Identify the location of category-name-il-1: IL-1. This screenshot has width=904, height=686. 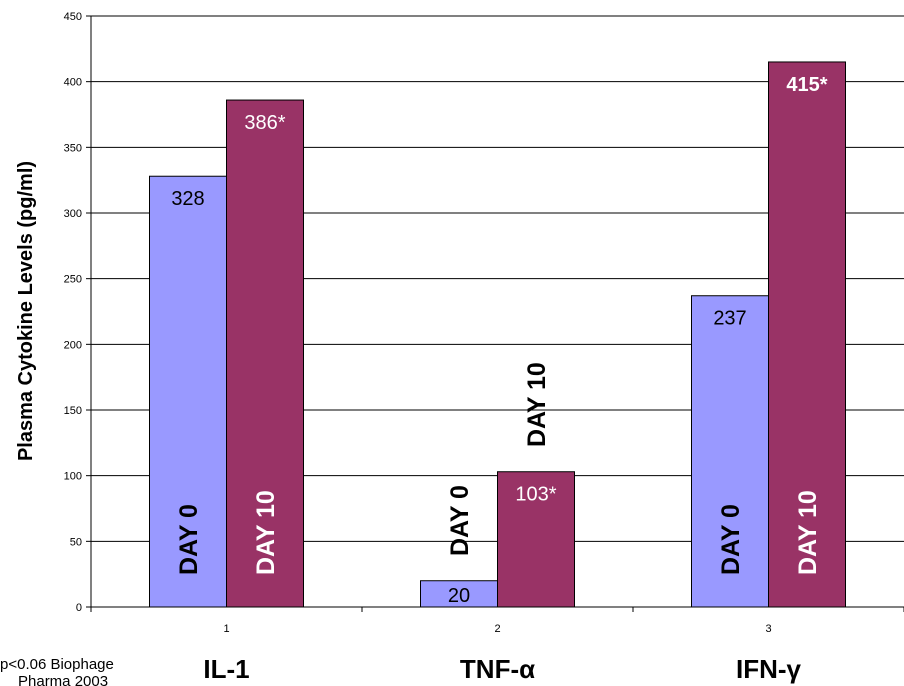
(226, 669).